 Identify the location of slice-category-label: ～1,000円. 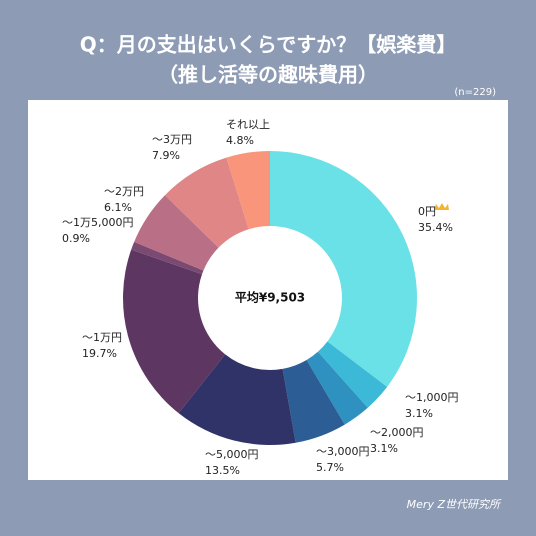
(432, 397).